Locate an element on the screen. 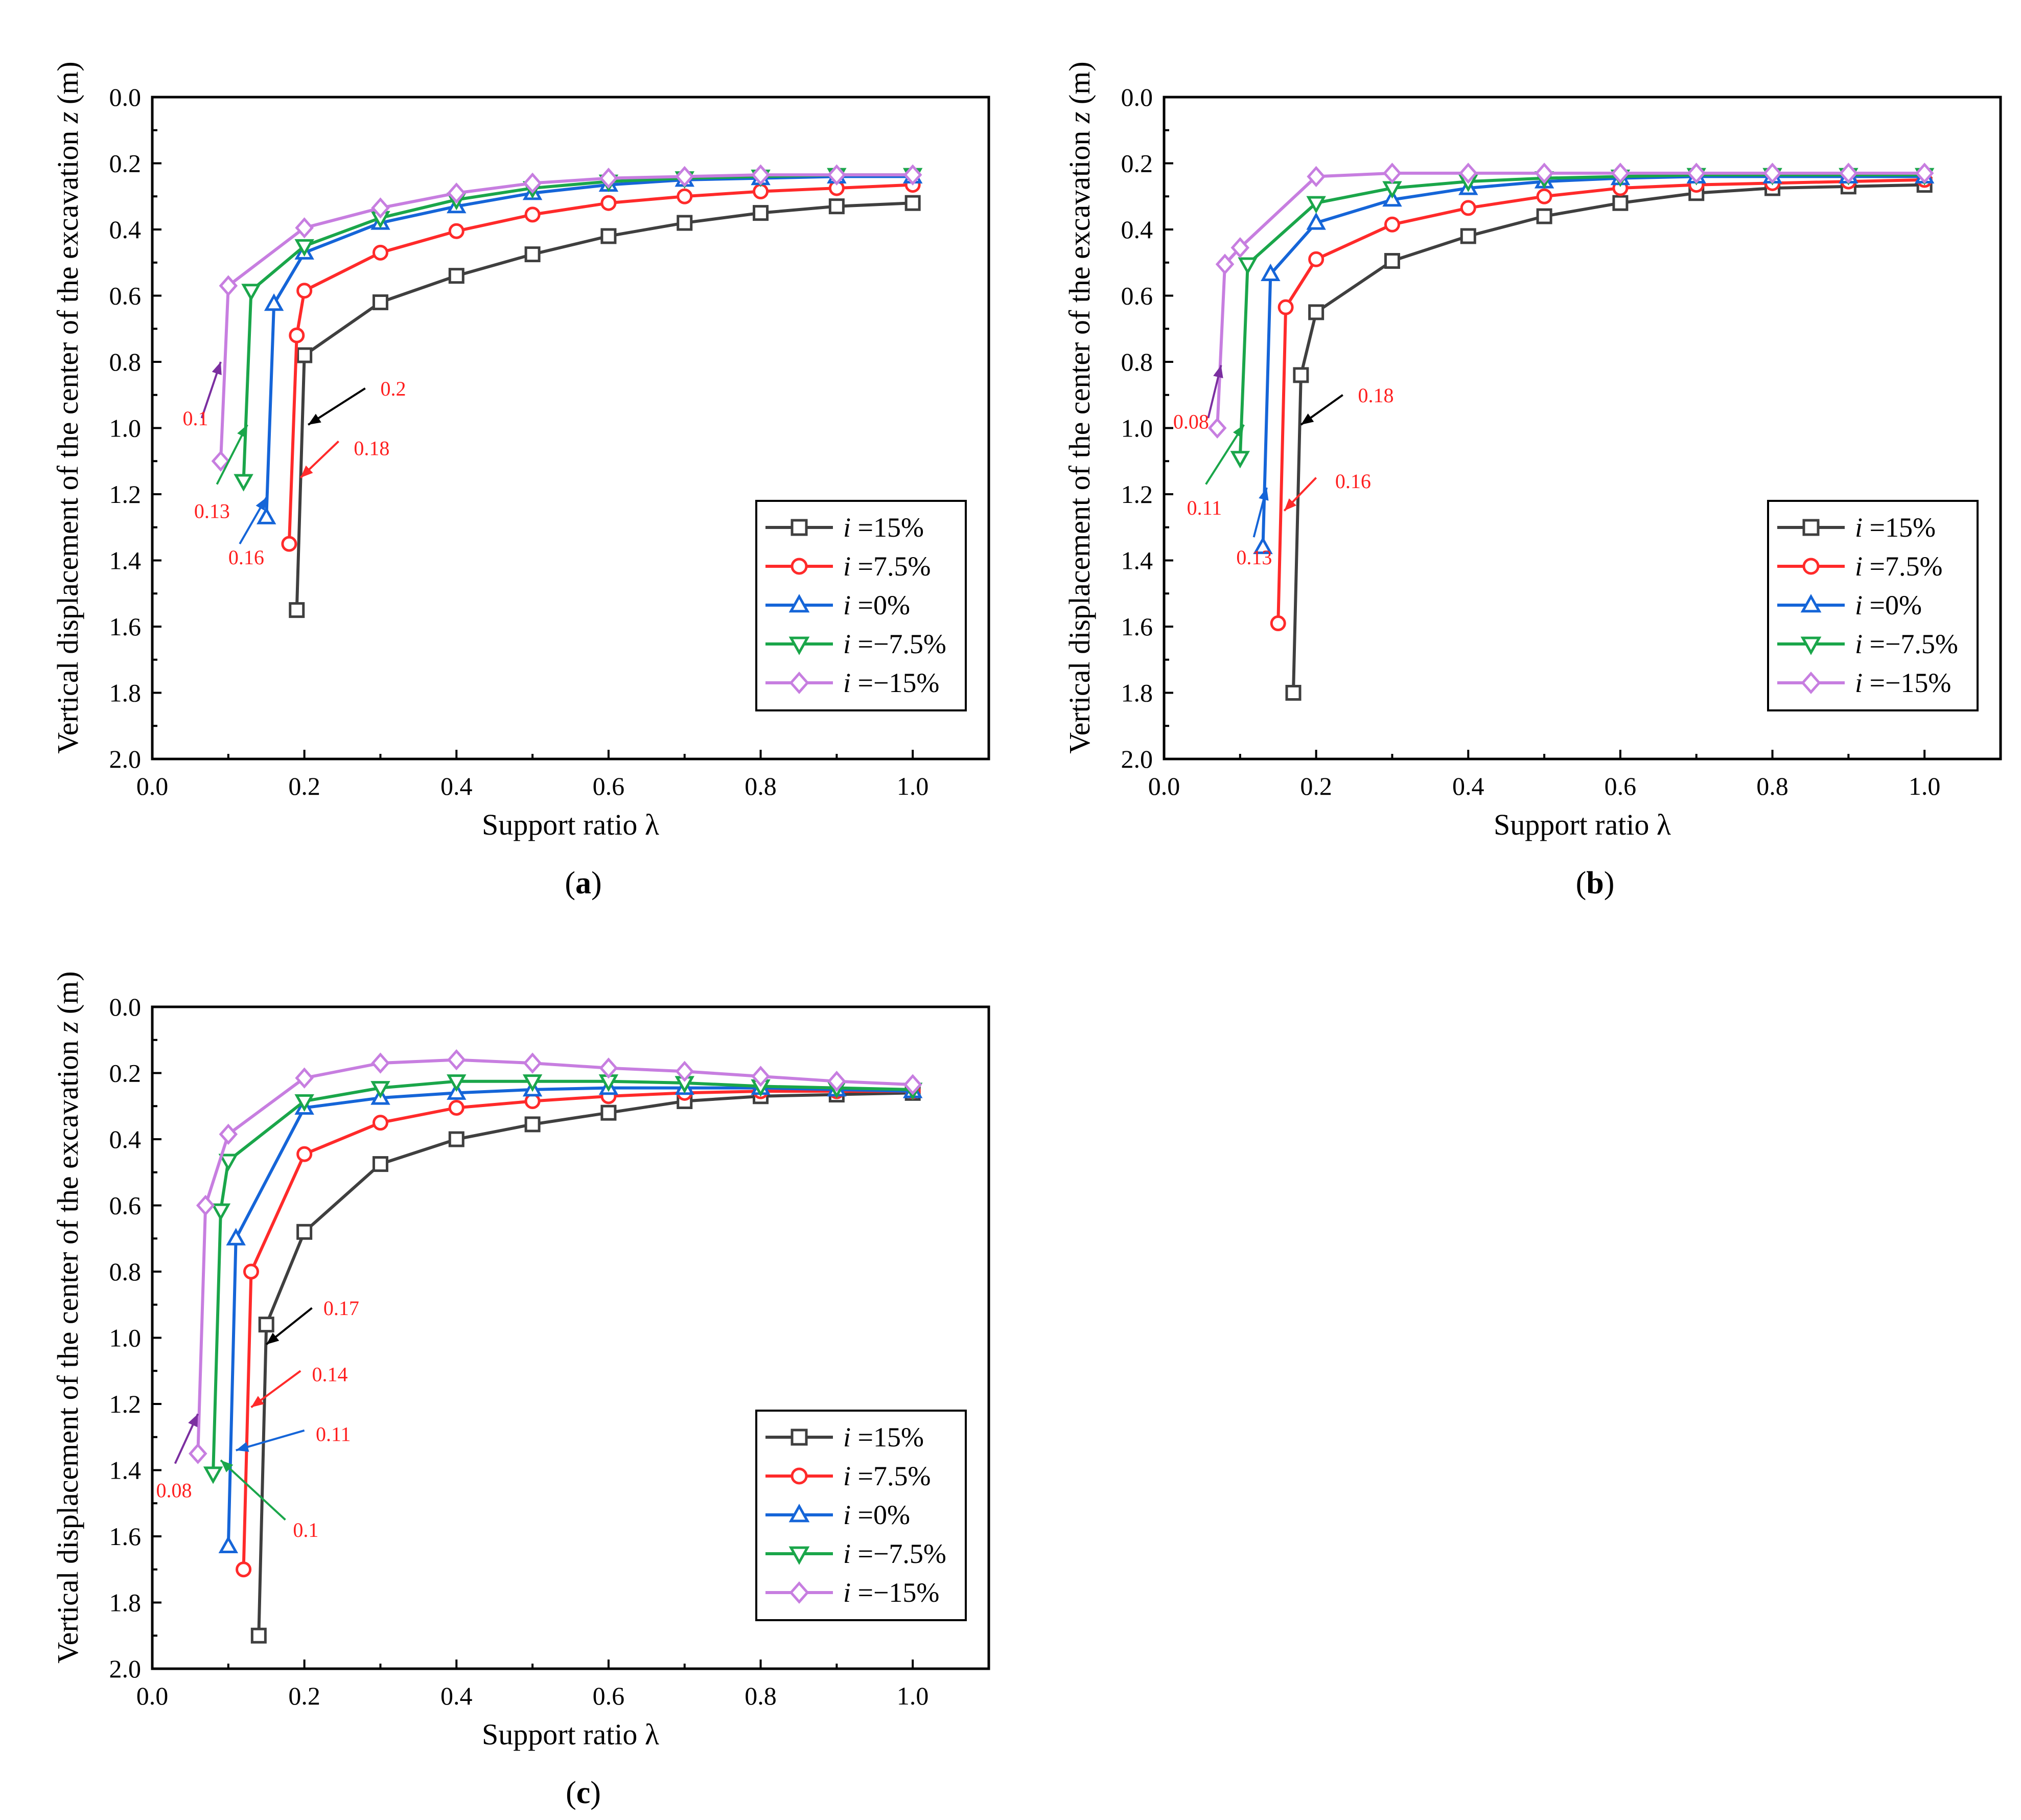 This screenshot has width=2021, height=1820. x-tick-label: 0.2 is located at coordinates (304, 1695).